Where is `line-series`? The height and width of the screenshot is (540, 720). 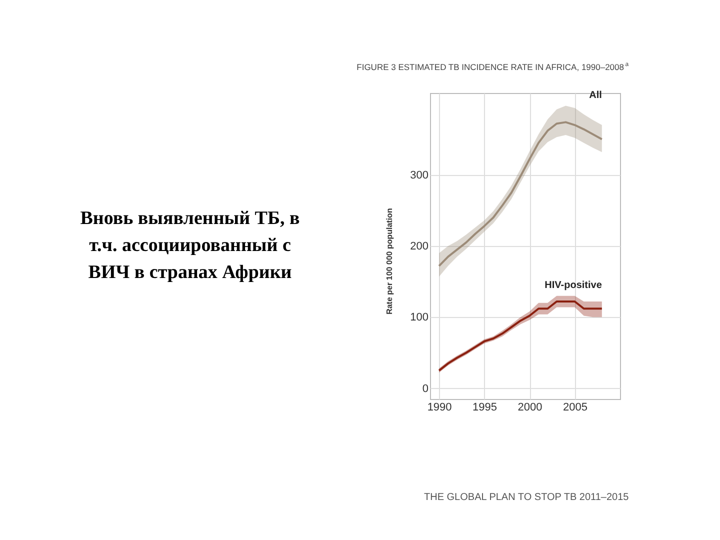 line-series is located at coordinates (520, 194).